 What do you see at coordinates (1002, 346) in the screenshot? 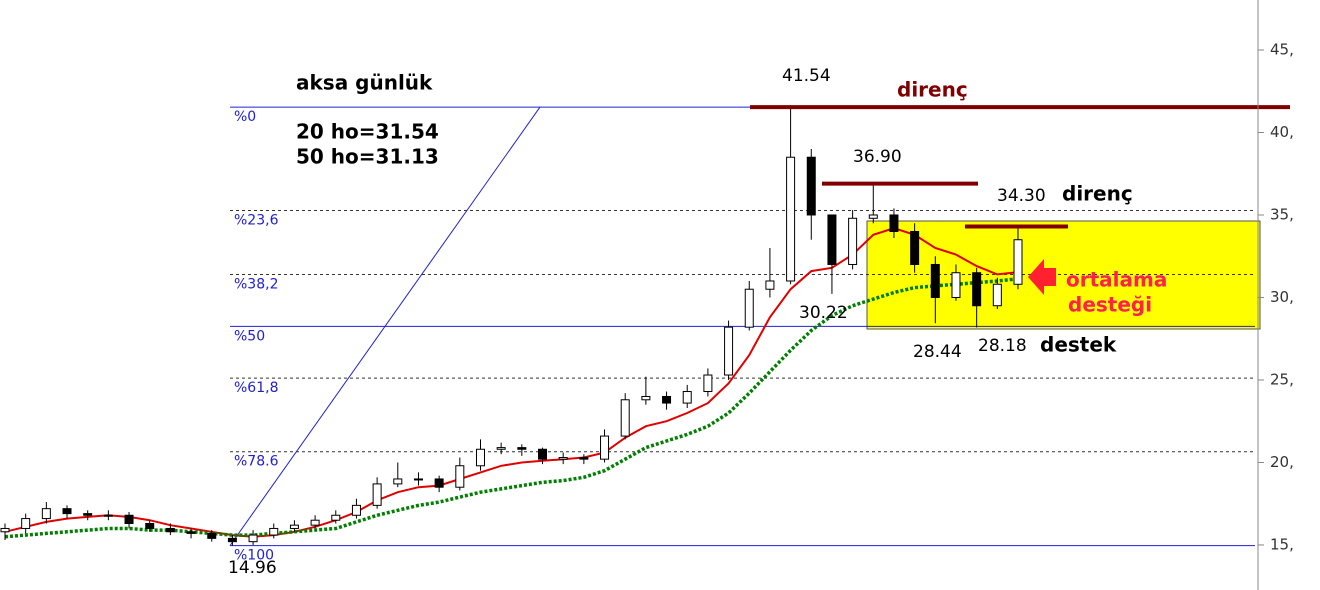
I see `annotation: 28.18` at bounding box center [1002, 346].